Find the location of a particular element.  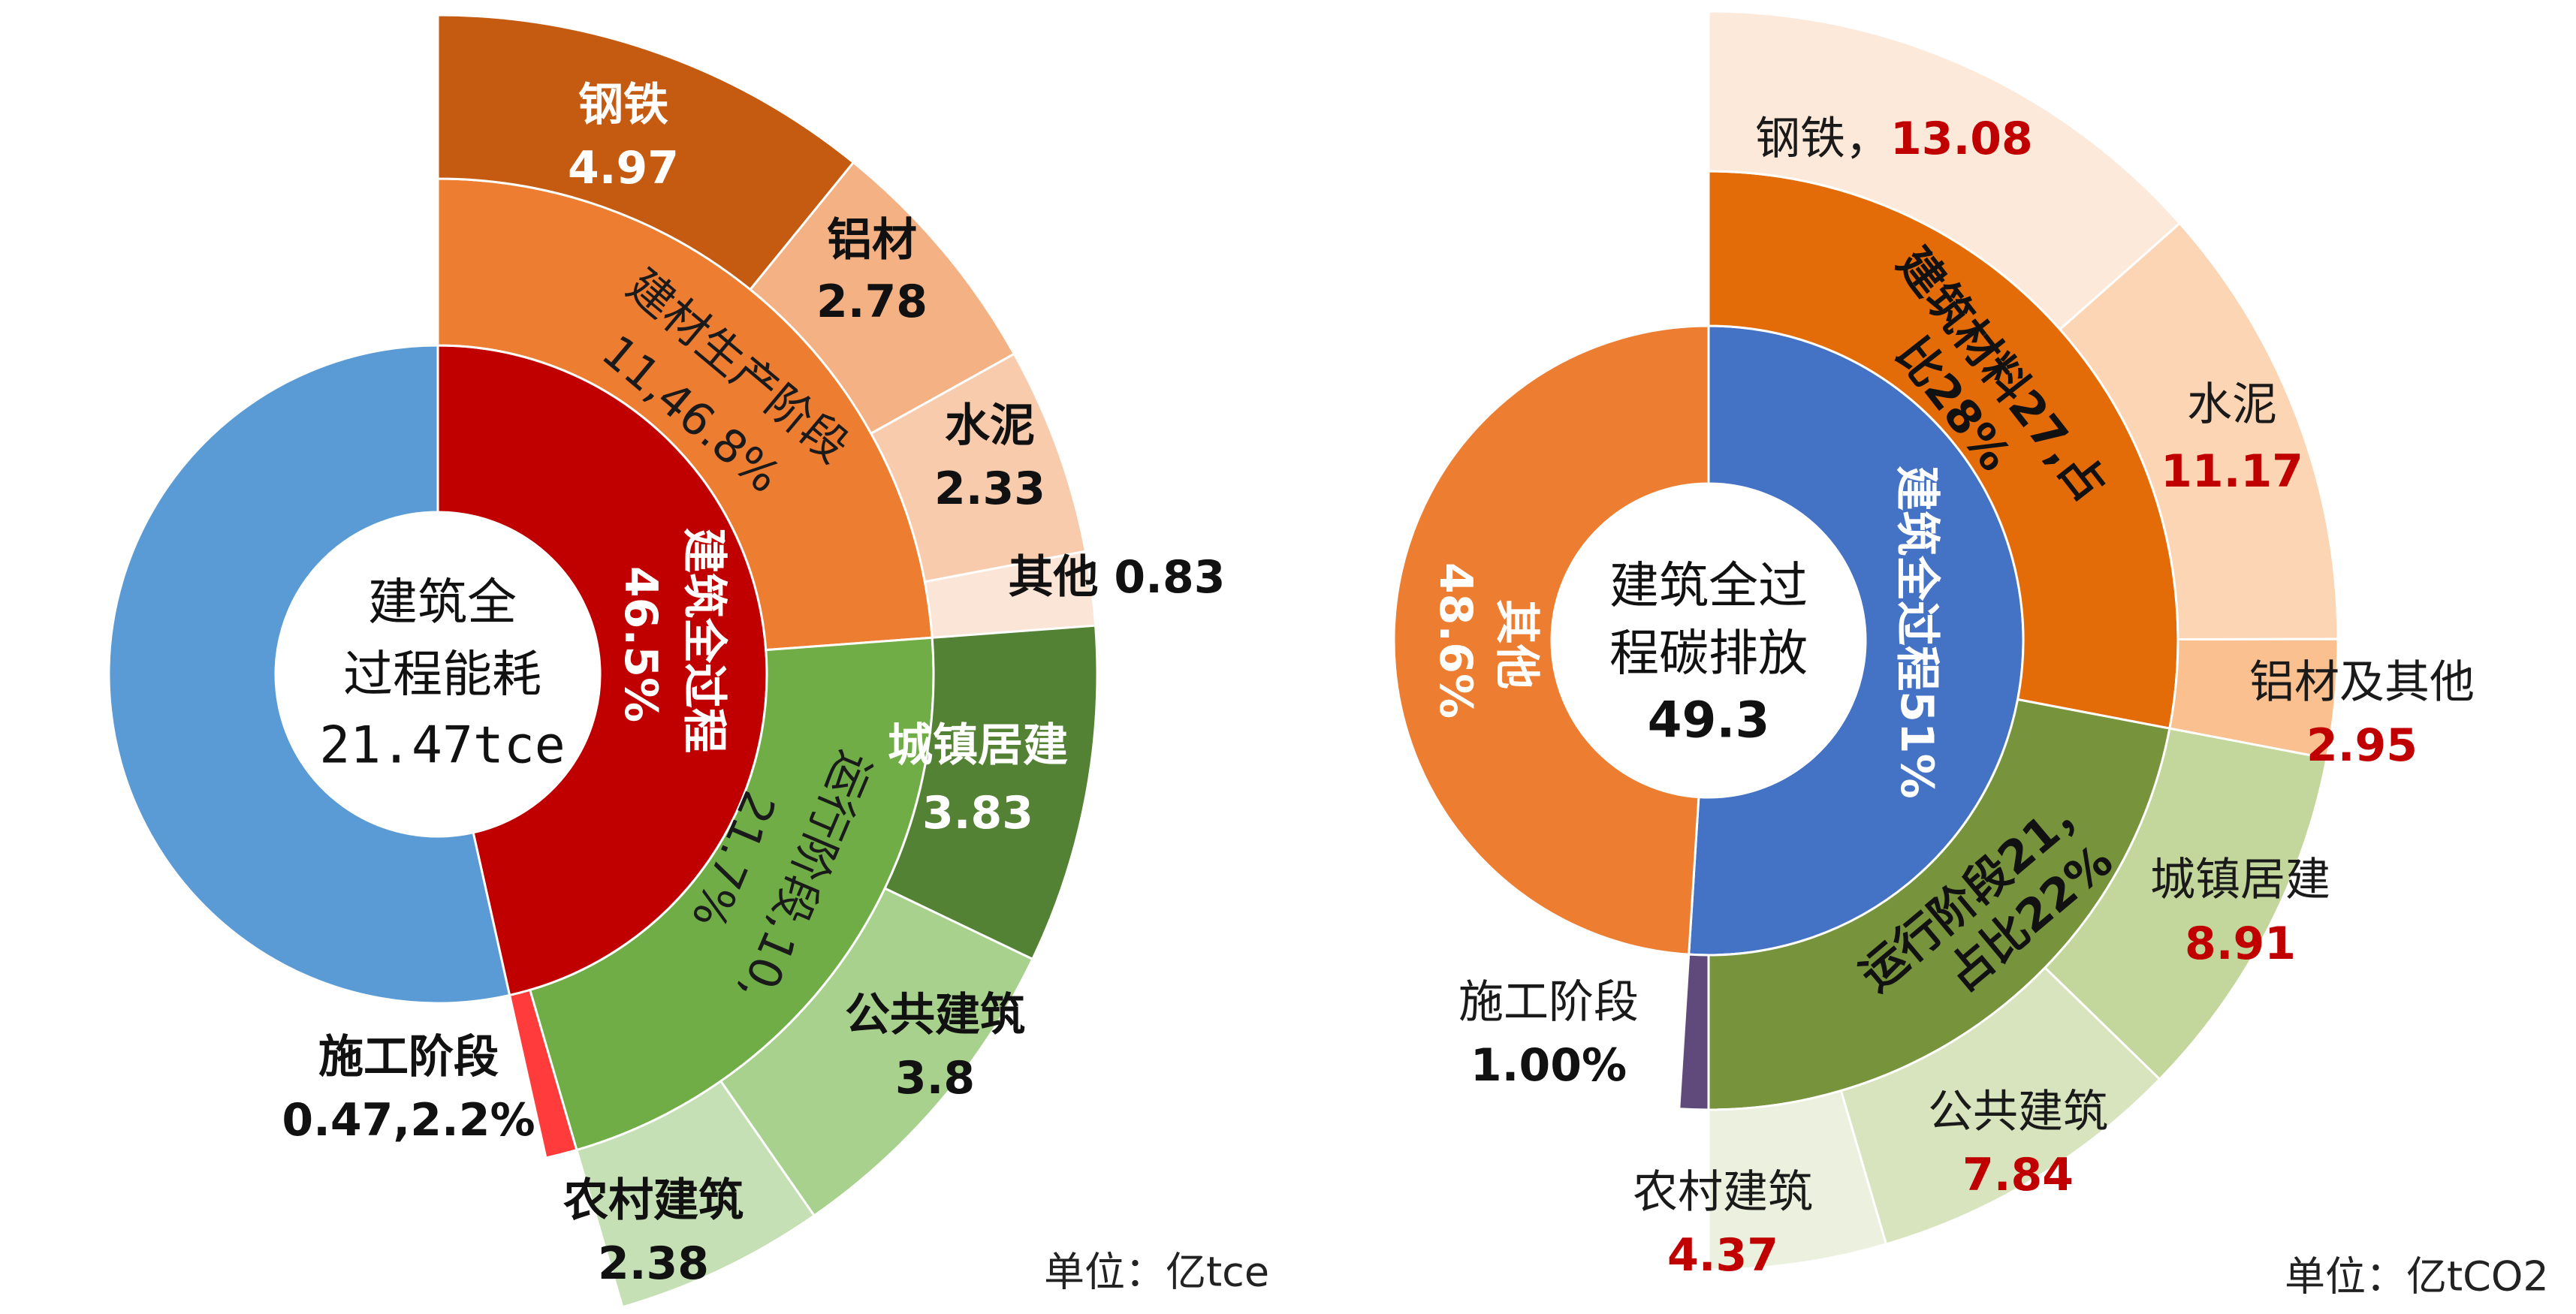

steel-value: 13.08 is located at coordinates (1962, 139).